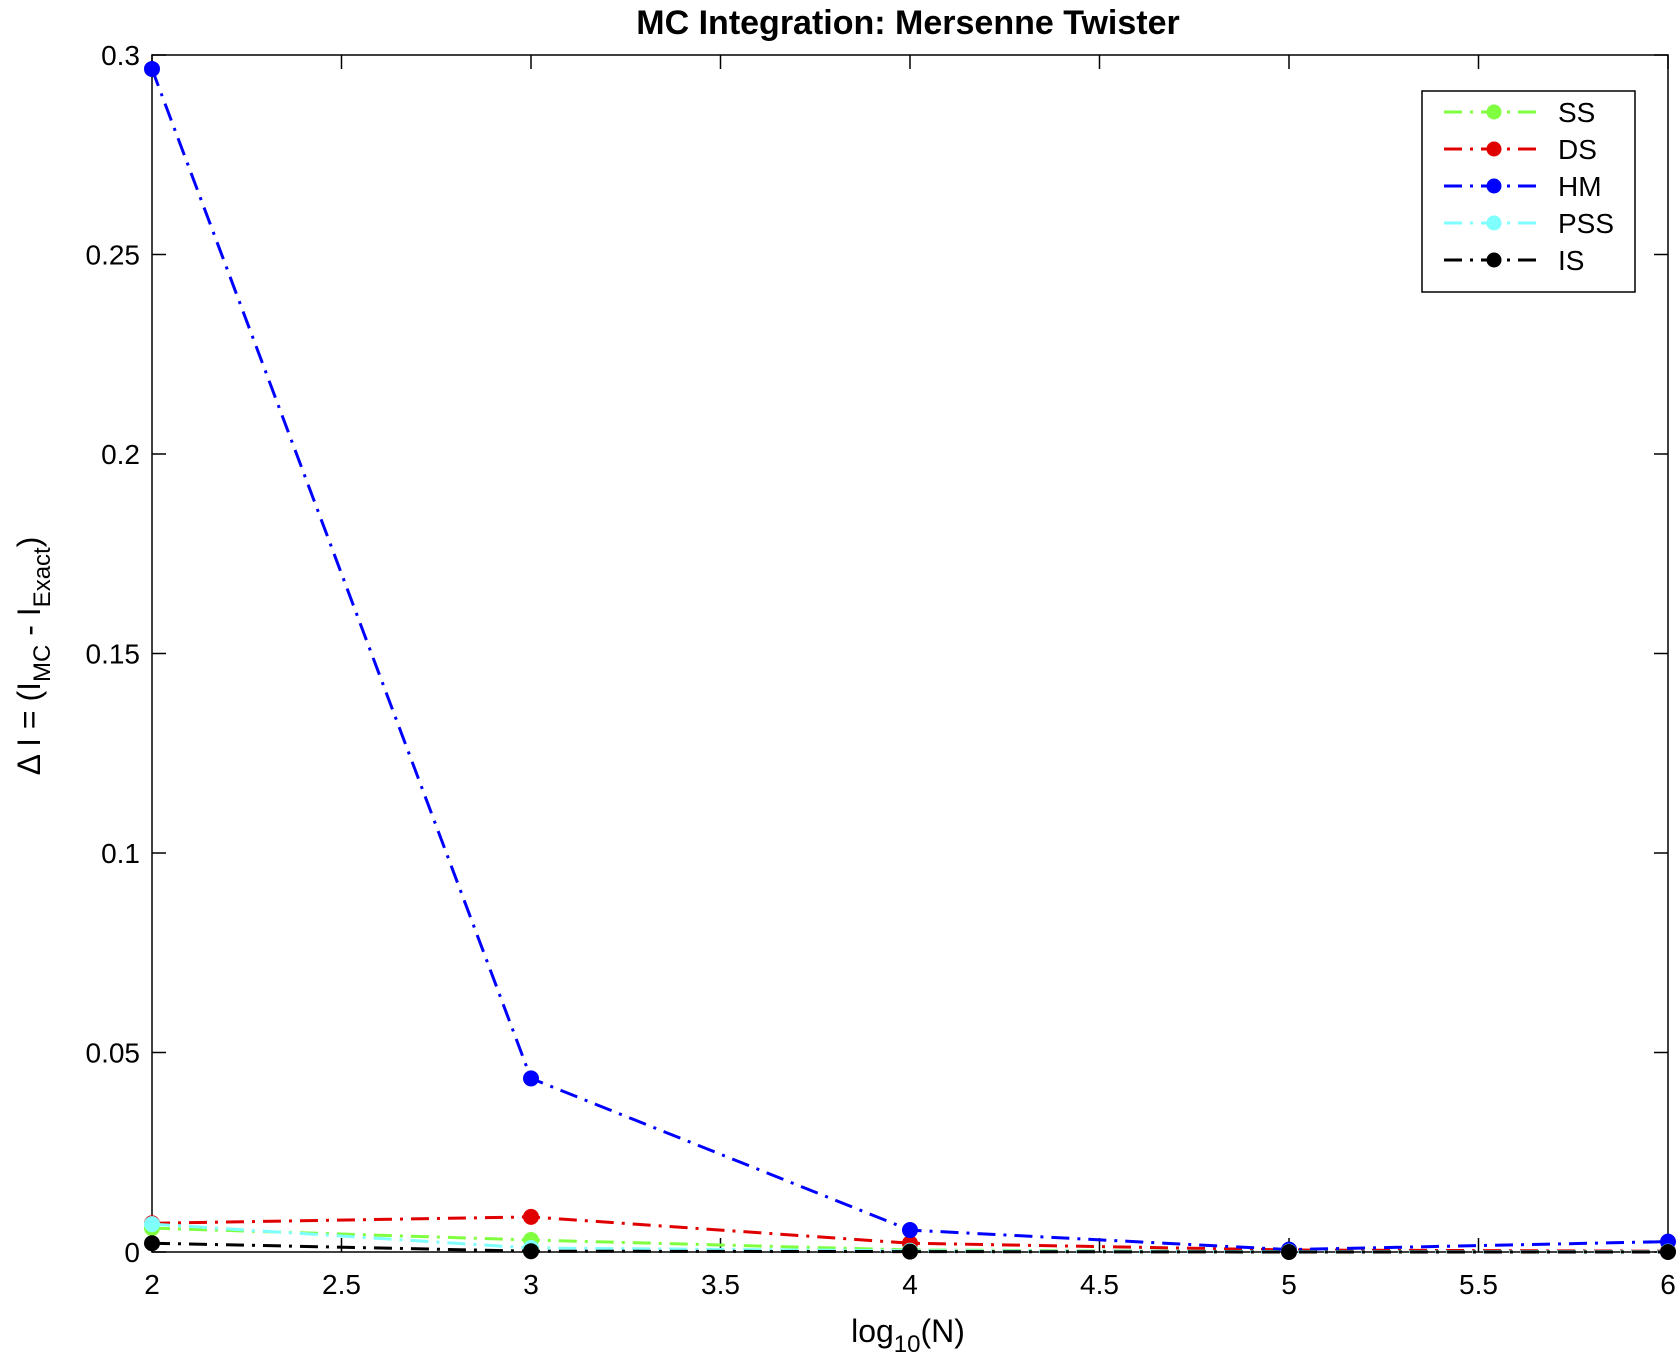 This screenshot has width=1677, height=1361. Describe the element at coordinates (42, 577) in the screenshot. I see `y-axis-label-sub2: Exact` at that location.